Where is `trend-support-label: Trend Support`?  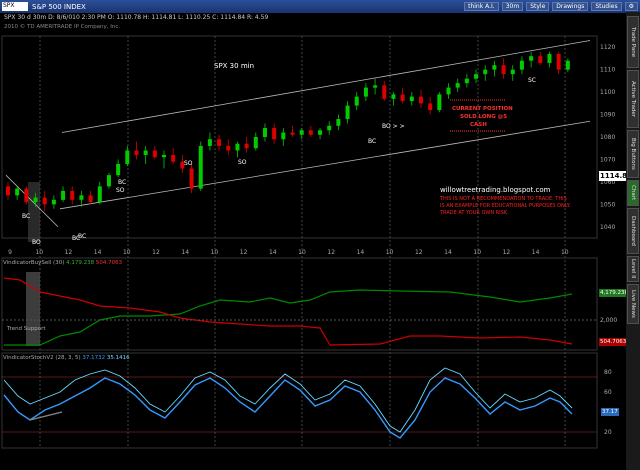
trend-support-label: Trend Support is located at coordinates (26, 329).